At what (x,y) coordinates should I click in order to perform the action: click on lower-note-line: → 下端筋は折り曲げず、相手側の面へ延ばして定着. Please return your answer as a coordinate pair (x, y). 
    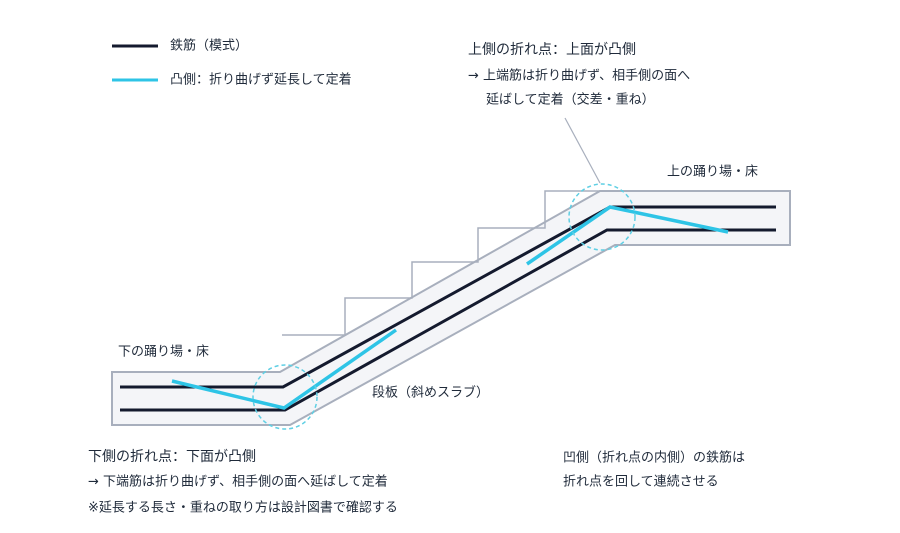
    Looking at the image, I should click on (238, 482).